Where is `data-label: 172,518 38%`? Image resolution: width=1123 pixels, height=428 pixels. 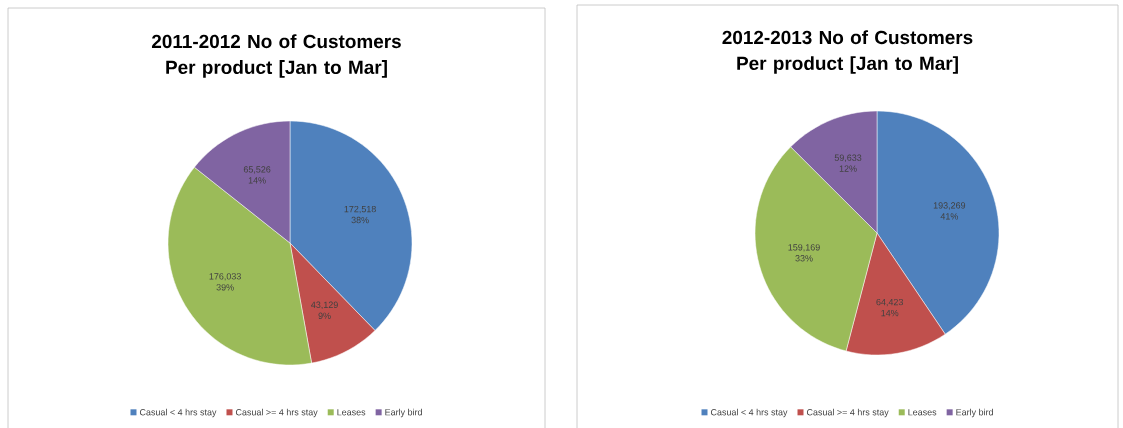
data-label: 172,518 38% is located at coordinates (360, 214).